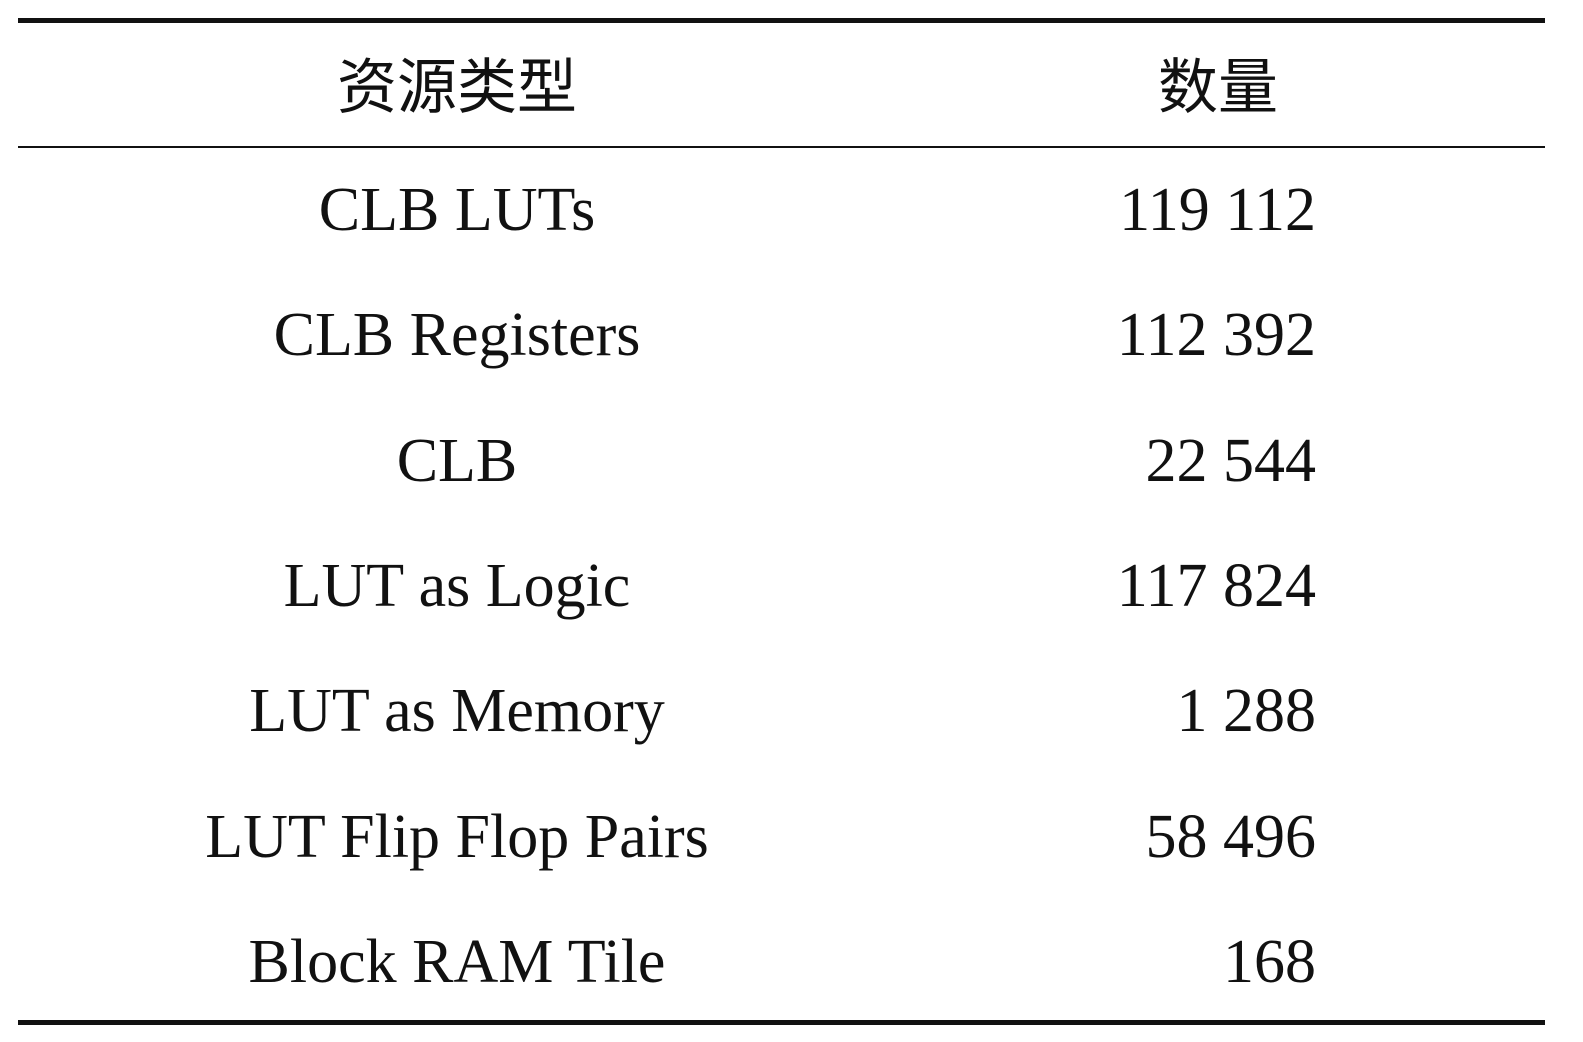 The image size is (1583, 1042). What do you see at coordinates (457, 460) in the screenshot?
I see `resource-type-cell: CLB` at bounding box center [457, 460].